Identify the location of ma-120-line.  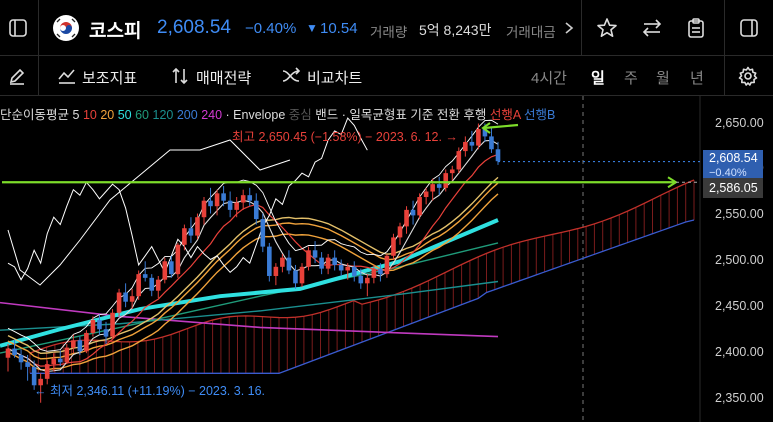
(249, 305).